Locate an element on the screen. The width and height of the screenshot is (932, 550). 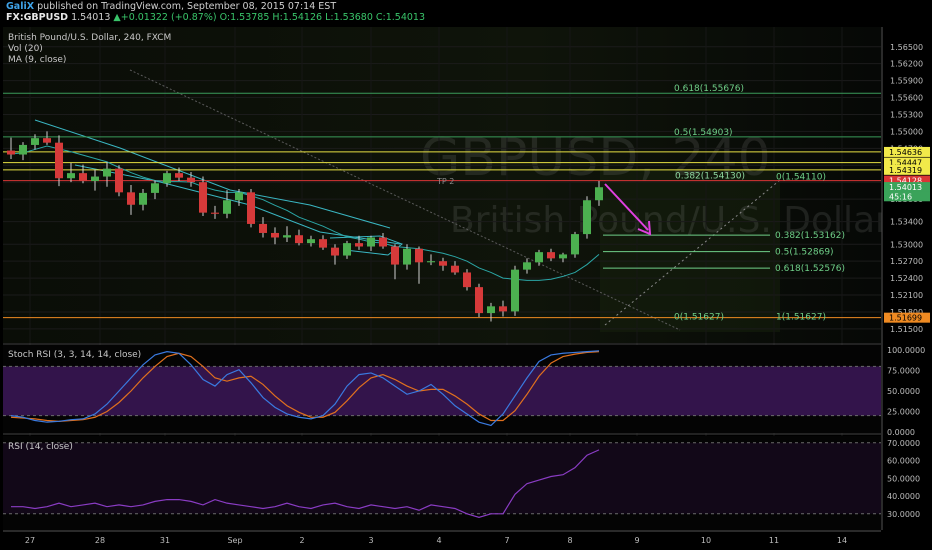
price-tick-label: 1.51800 is located at coordinates (906, 312).